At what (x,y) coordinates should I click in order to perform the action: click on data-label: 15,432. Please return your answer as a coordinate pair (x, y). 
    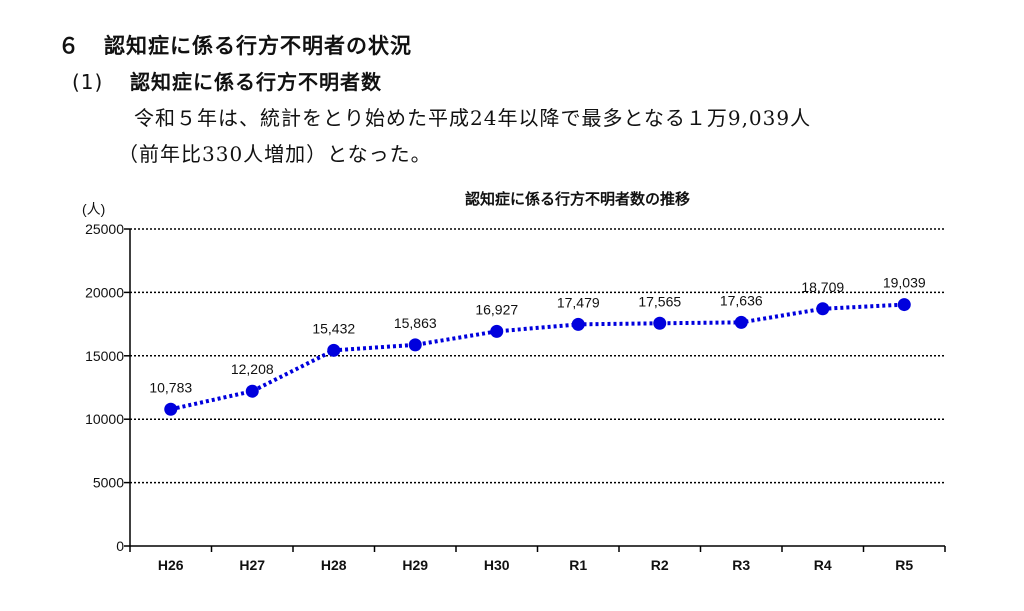
    Looking at the image, I should click on (333, 328).